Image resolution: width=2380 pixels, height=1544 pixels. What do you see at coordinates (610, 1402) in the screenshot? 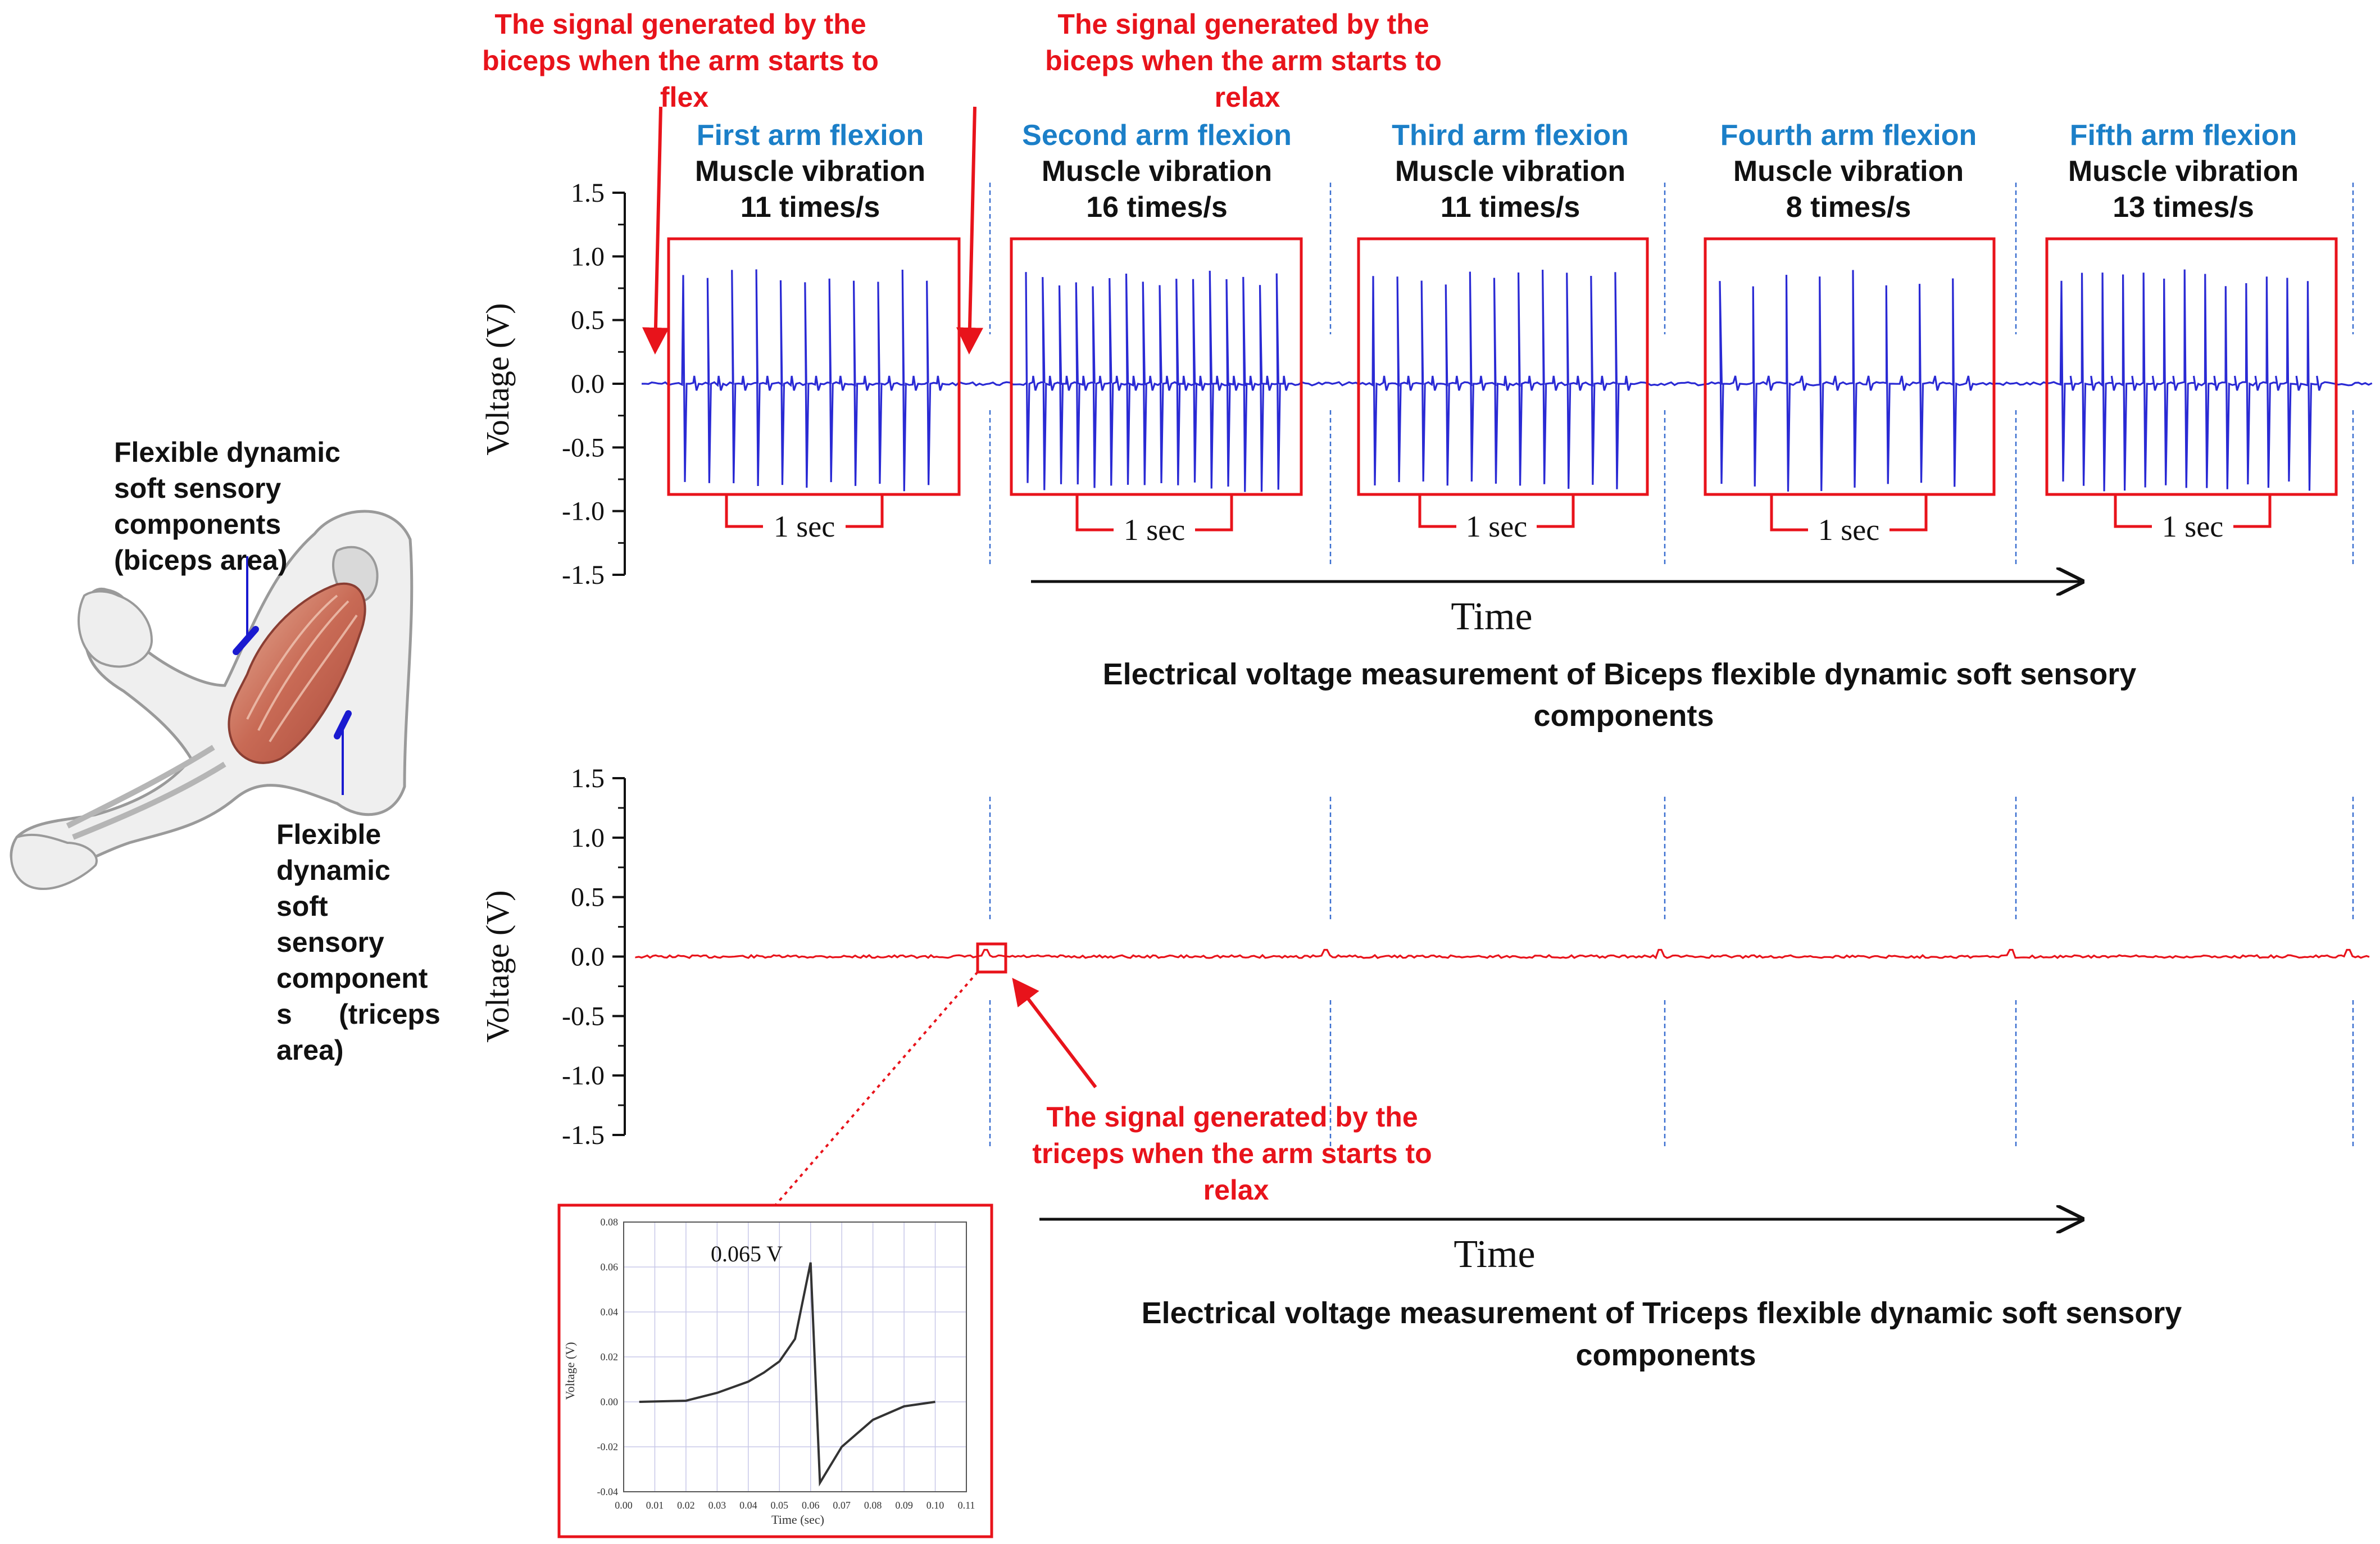
I see `inset-y-tick: 0.00` at bounding box center [610, 1402].